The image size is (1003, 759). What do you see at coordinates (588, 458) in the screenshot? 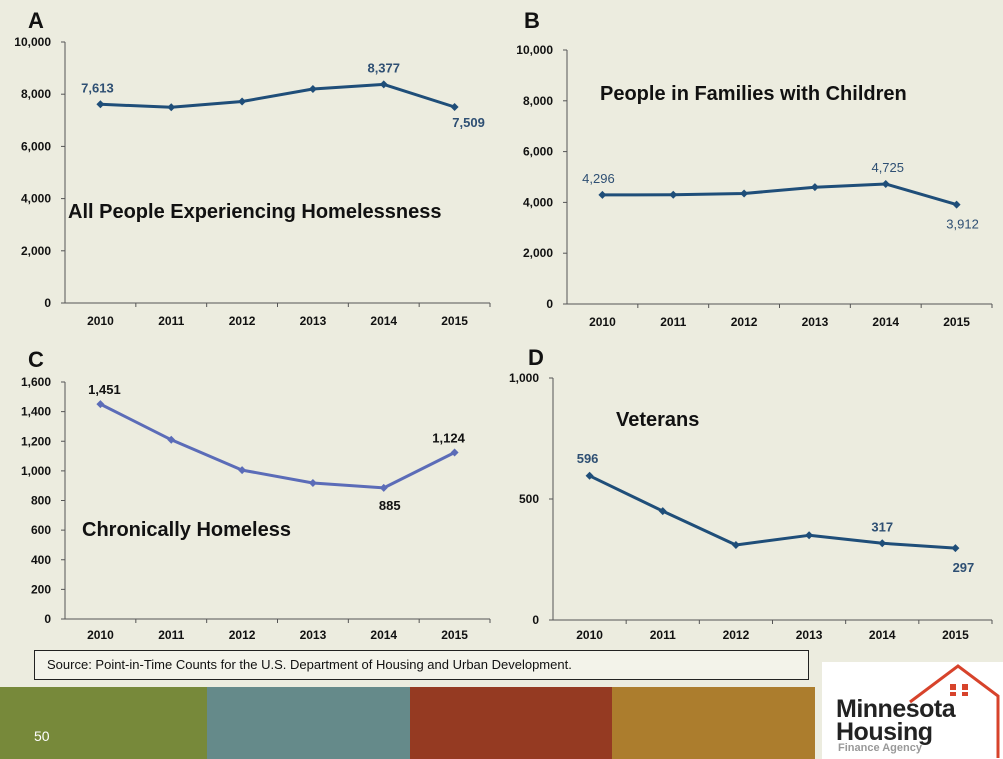
I see `data-label-d-2010: 596` at bounding box center [588, 458].